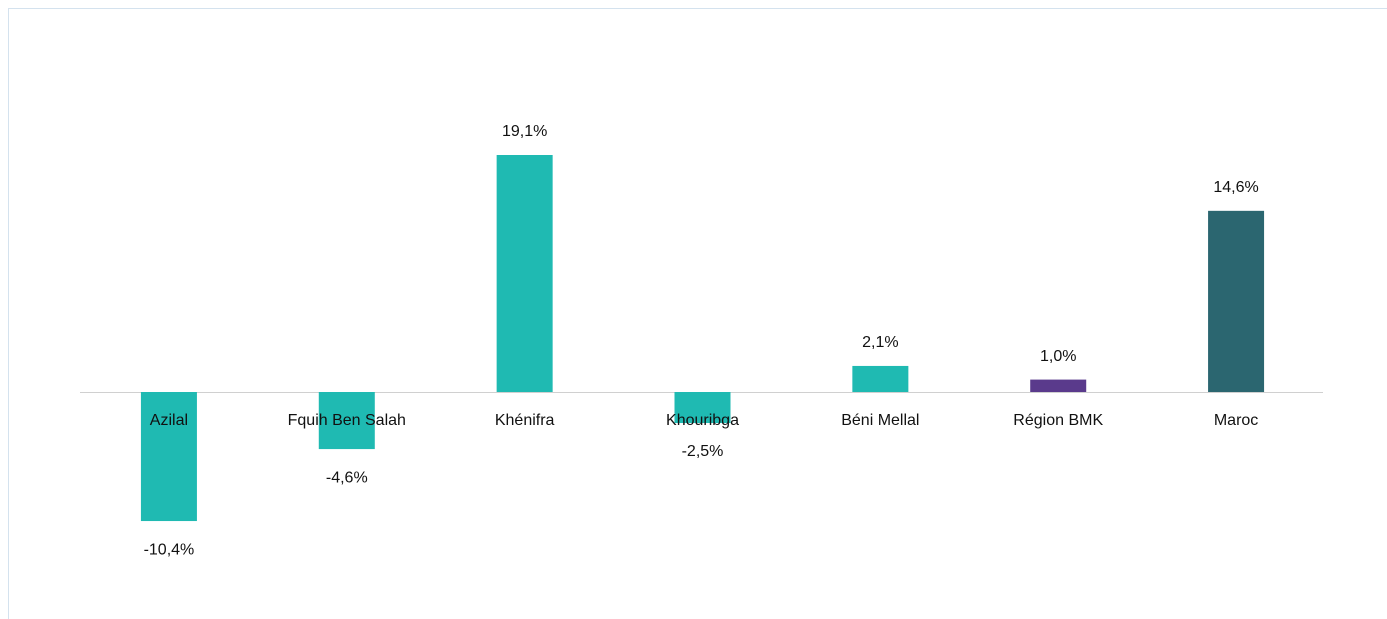 The height and width of the screenshot is (619, 1387). I want to click on data-label: -4,6%, so click(347, 477).